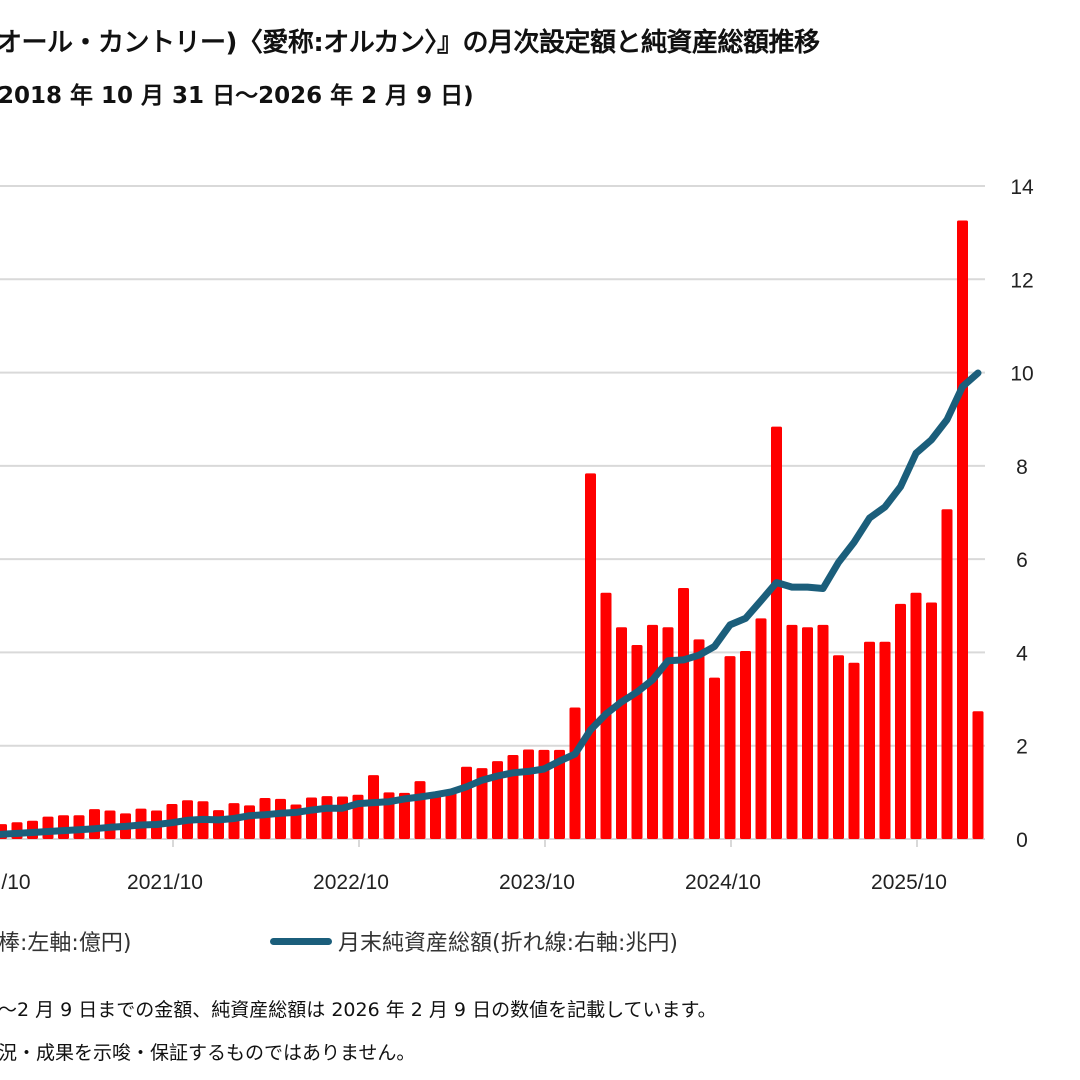 The height and width of the screenshot is (1080, 1080). What do you see at coordinates (208, 1053) in the screenshot?
I see `footnote-2: 況・成果を示唆・保証するものではありません。` at bounding box center [208, 1053].